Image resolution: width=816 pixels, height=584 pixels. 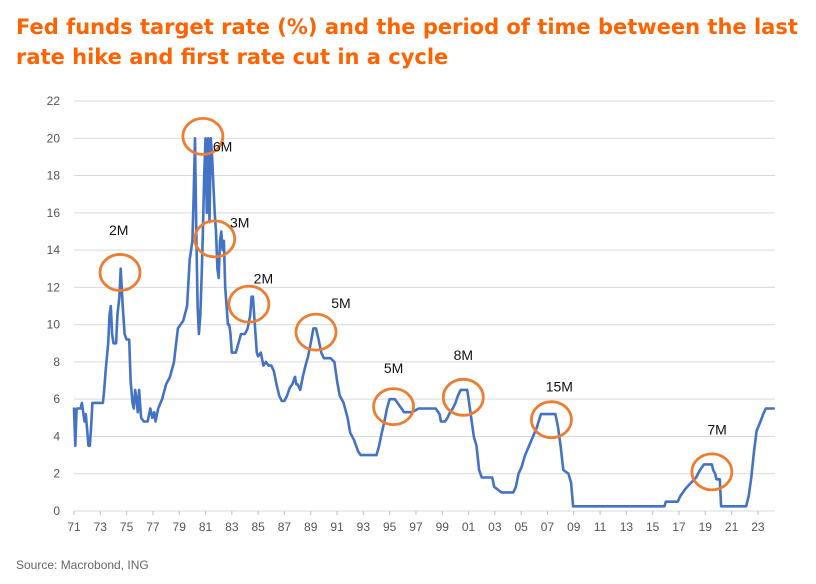 What do you see at coordinates (54, 213) in the screenshot?
I see `y-tick-label: 16` at bounding box center [54, 213].